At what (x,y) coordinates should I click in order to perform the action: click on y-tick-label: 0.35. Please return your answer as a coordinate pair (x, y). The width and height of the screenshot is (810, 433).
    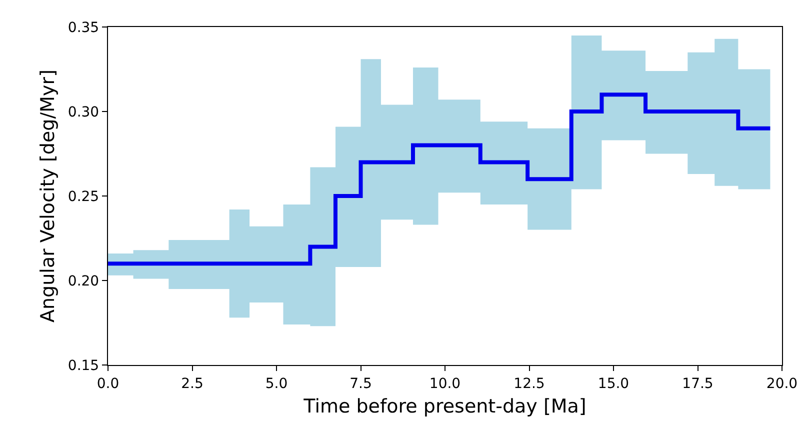
    Looking at the image, I should click on (84, 28).